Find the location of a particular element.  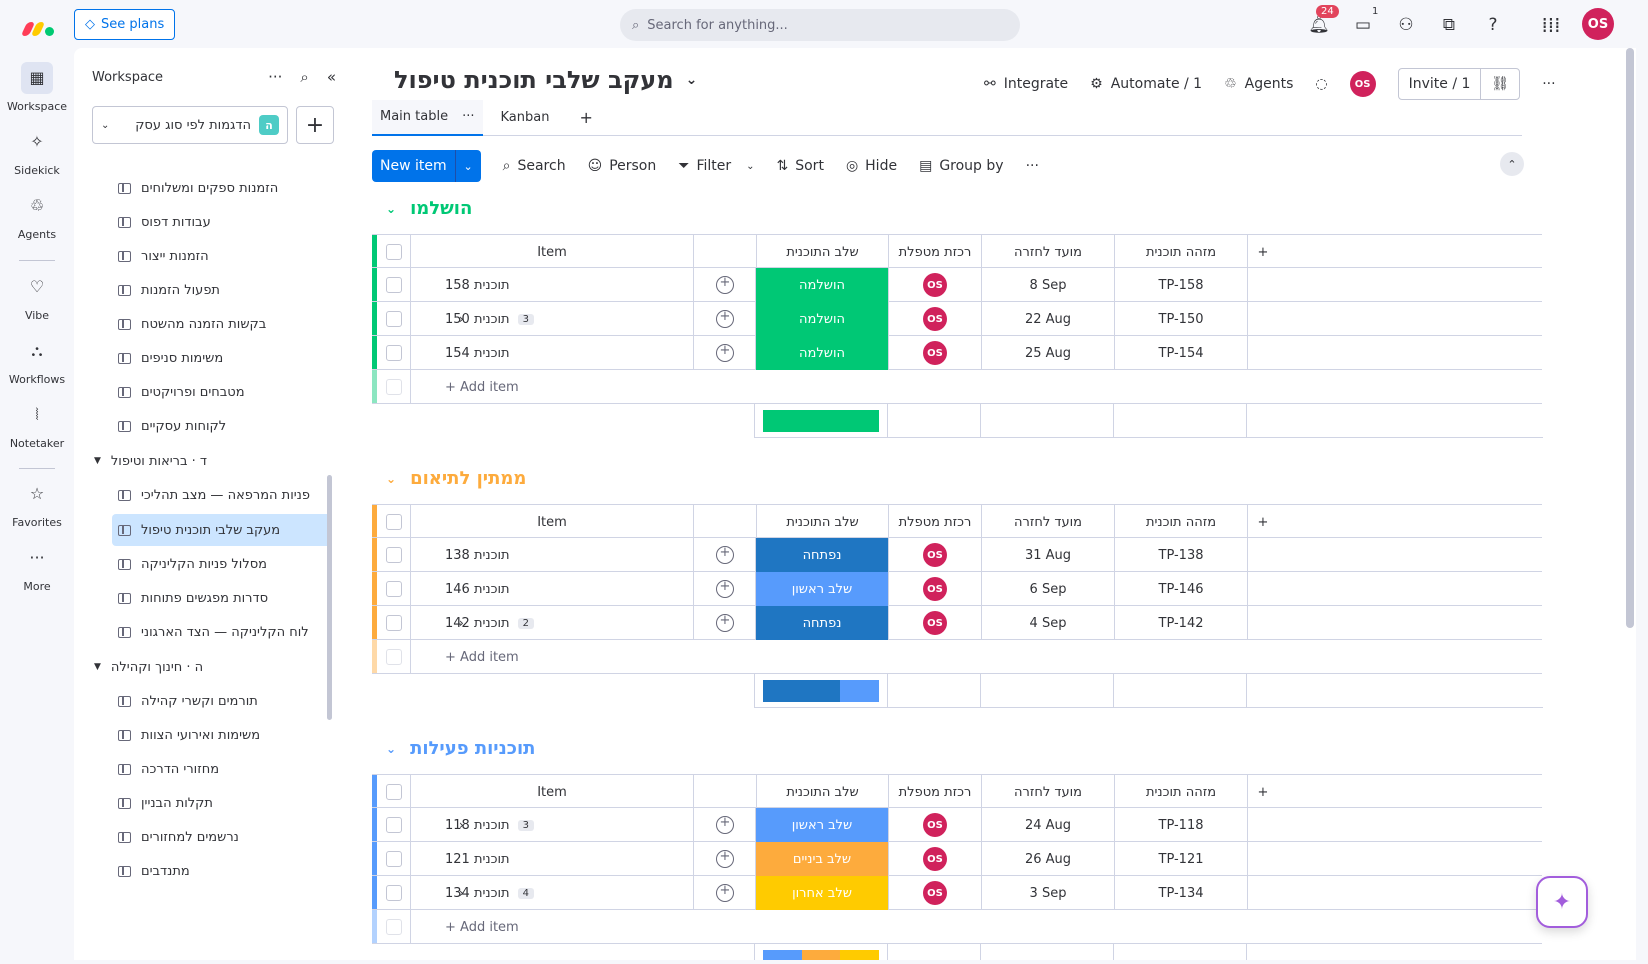

select-all-cell is located at coordinates (394, 792).